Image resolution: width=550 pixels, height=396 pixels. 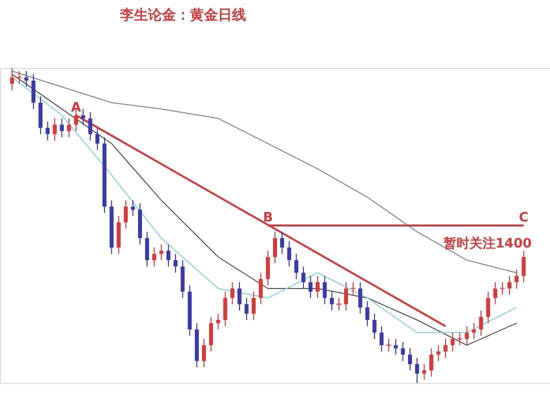 What do you see at coordinates (523, 218) in the screenshot?
I see `annotation: C` at bounding box center [523, 218].